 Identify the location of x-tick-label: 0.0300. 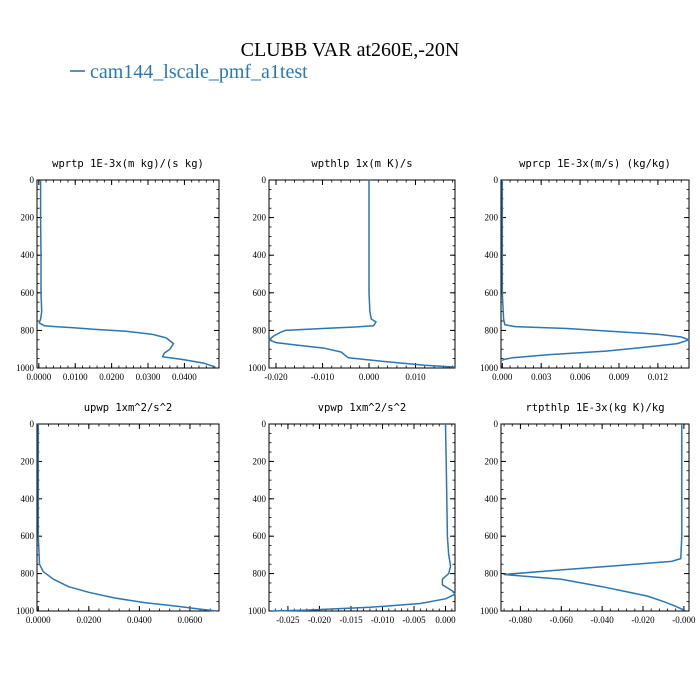
(148, 377).